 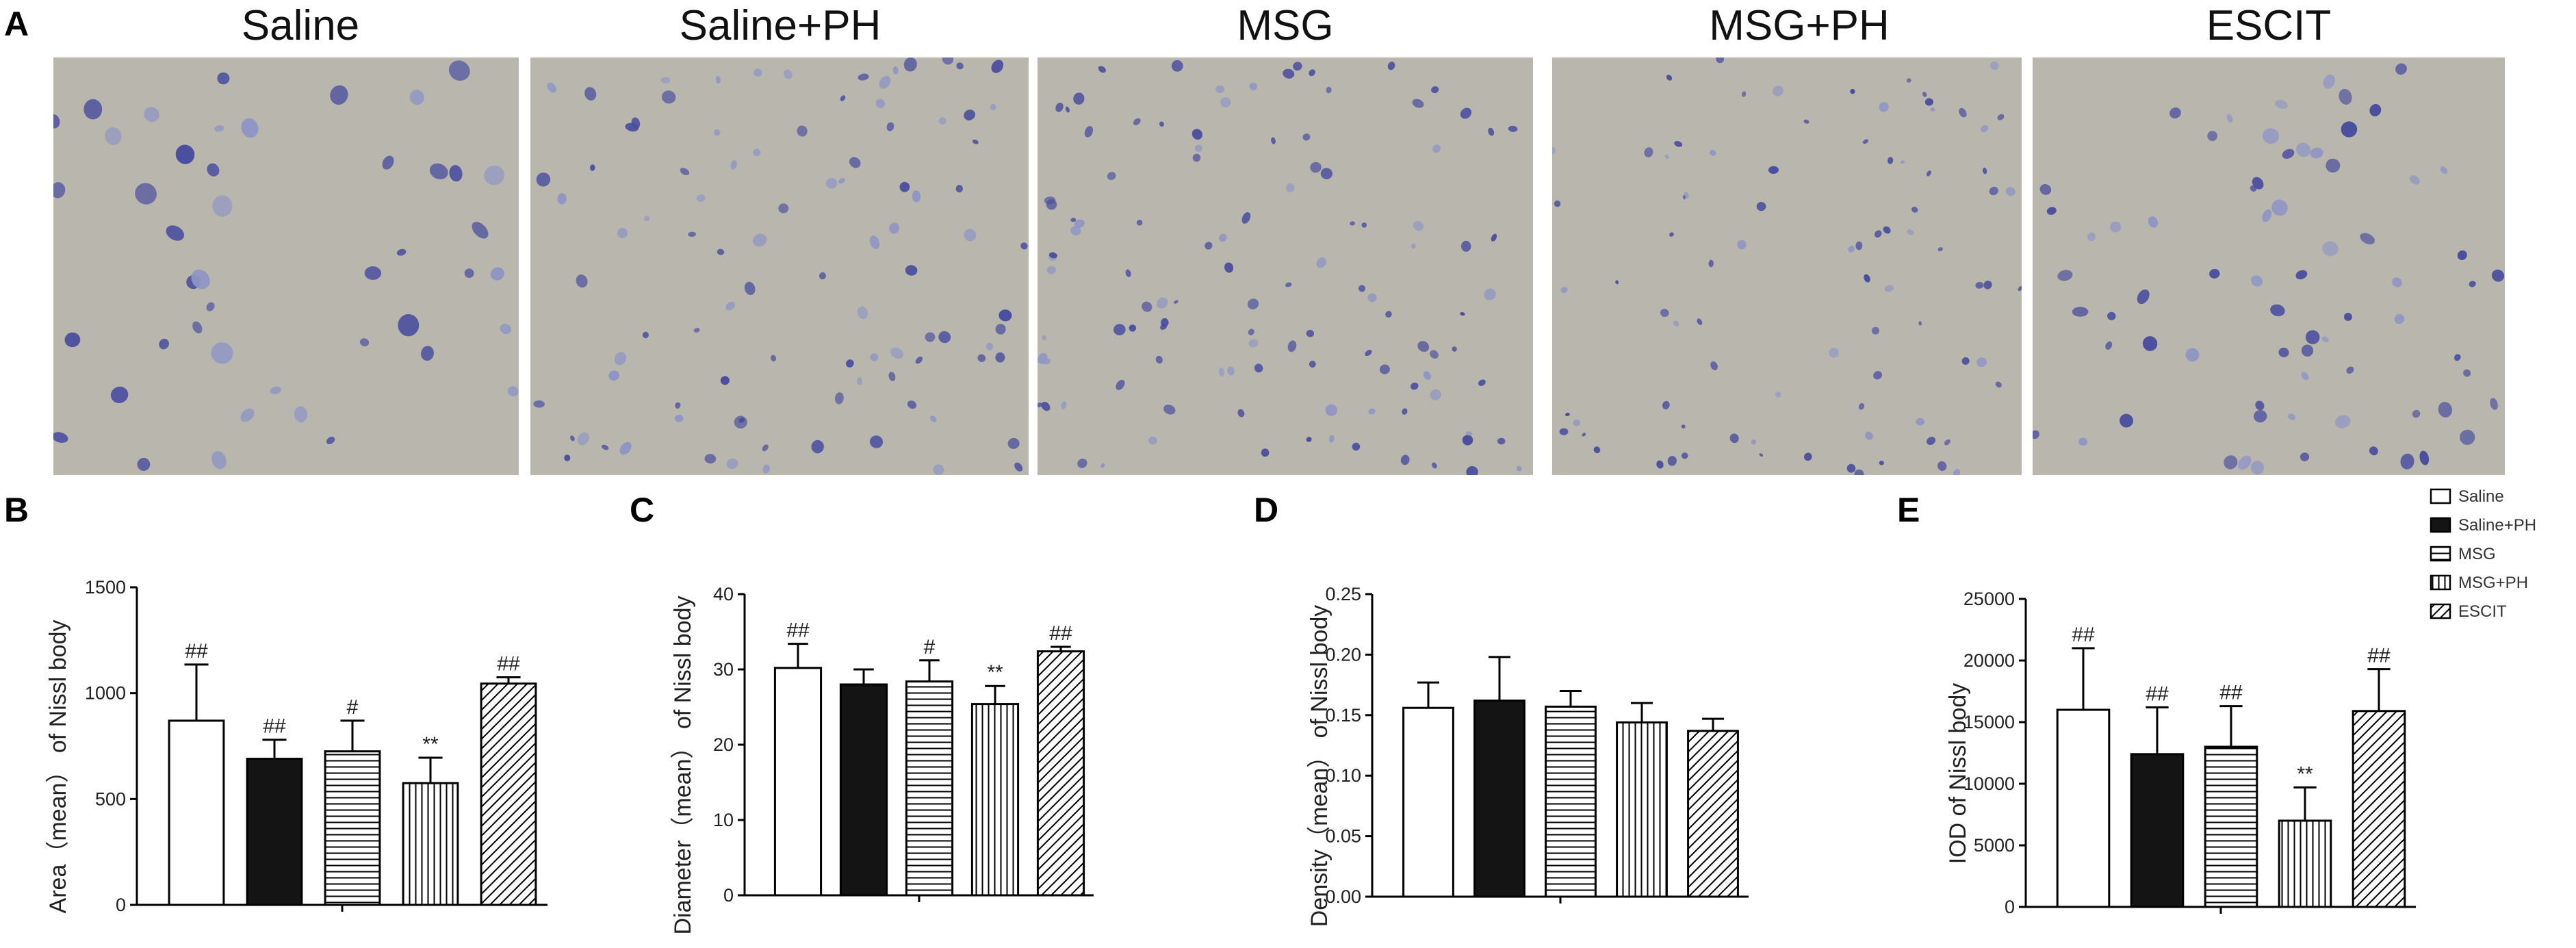 I want to click on y-tick-label: 10, so click(x=723, y=820).